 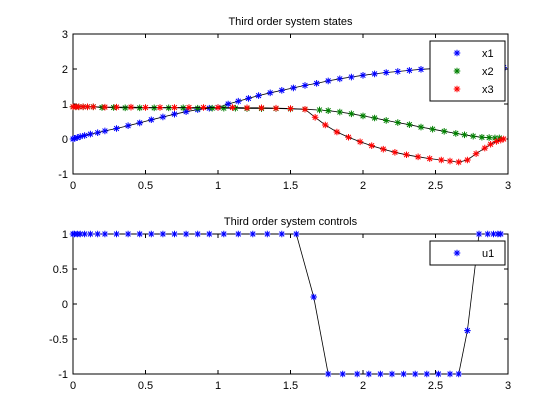 What do you see at coordinates (218, 186) in the screenshot?
I see `x-tick-label: 1` at bounding box center [218, 186].